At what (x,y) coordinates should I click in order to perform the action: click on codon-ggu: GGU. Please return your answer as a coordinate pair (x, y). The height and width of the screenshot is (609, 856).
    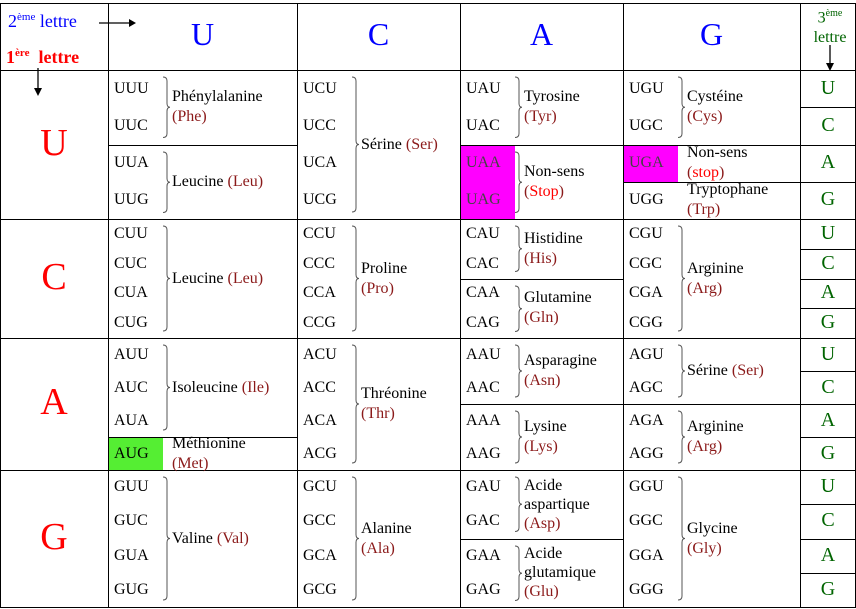
    Looking at the image, I should click on (646, 487).